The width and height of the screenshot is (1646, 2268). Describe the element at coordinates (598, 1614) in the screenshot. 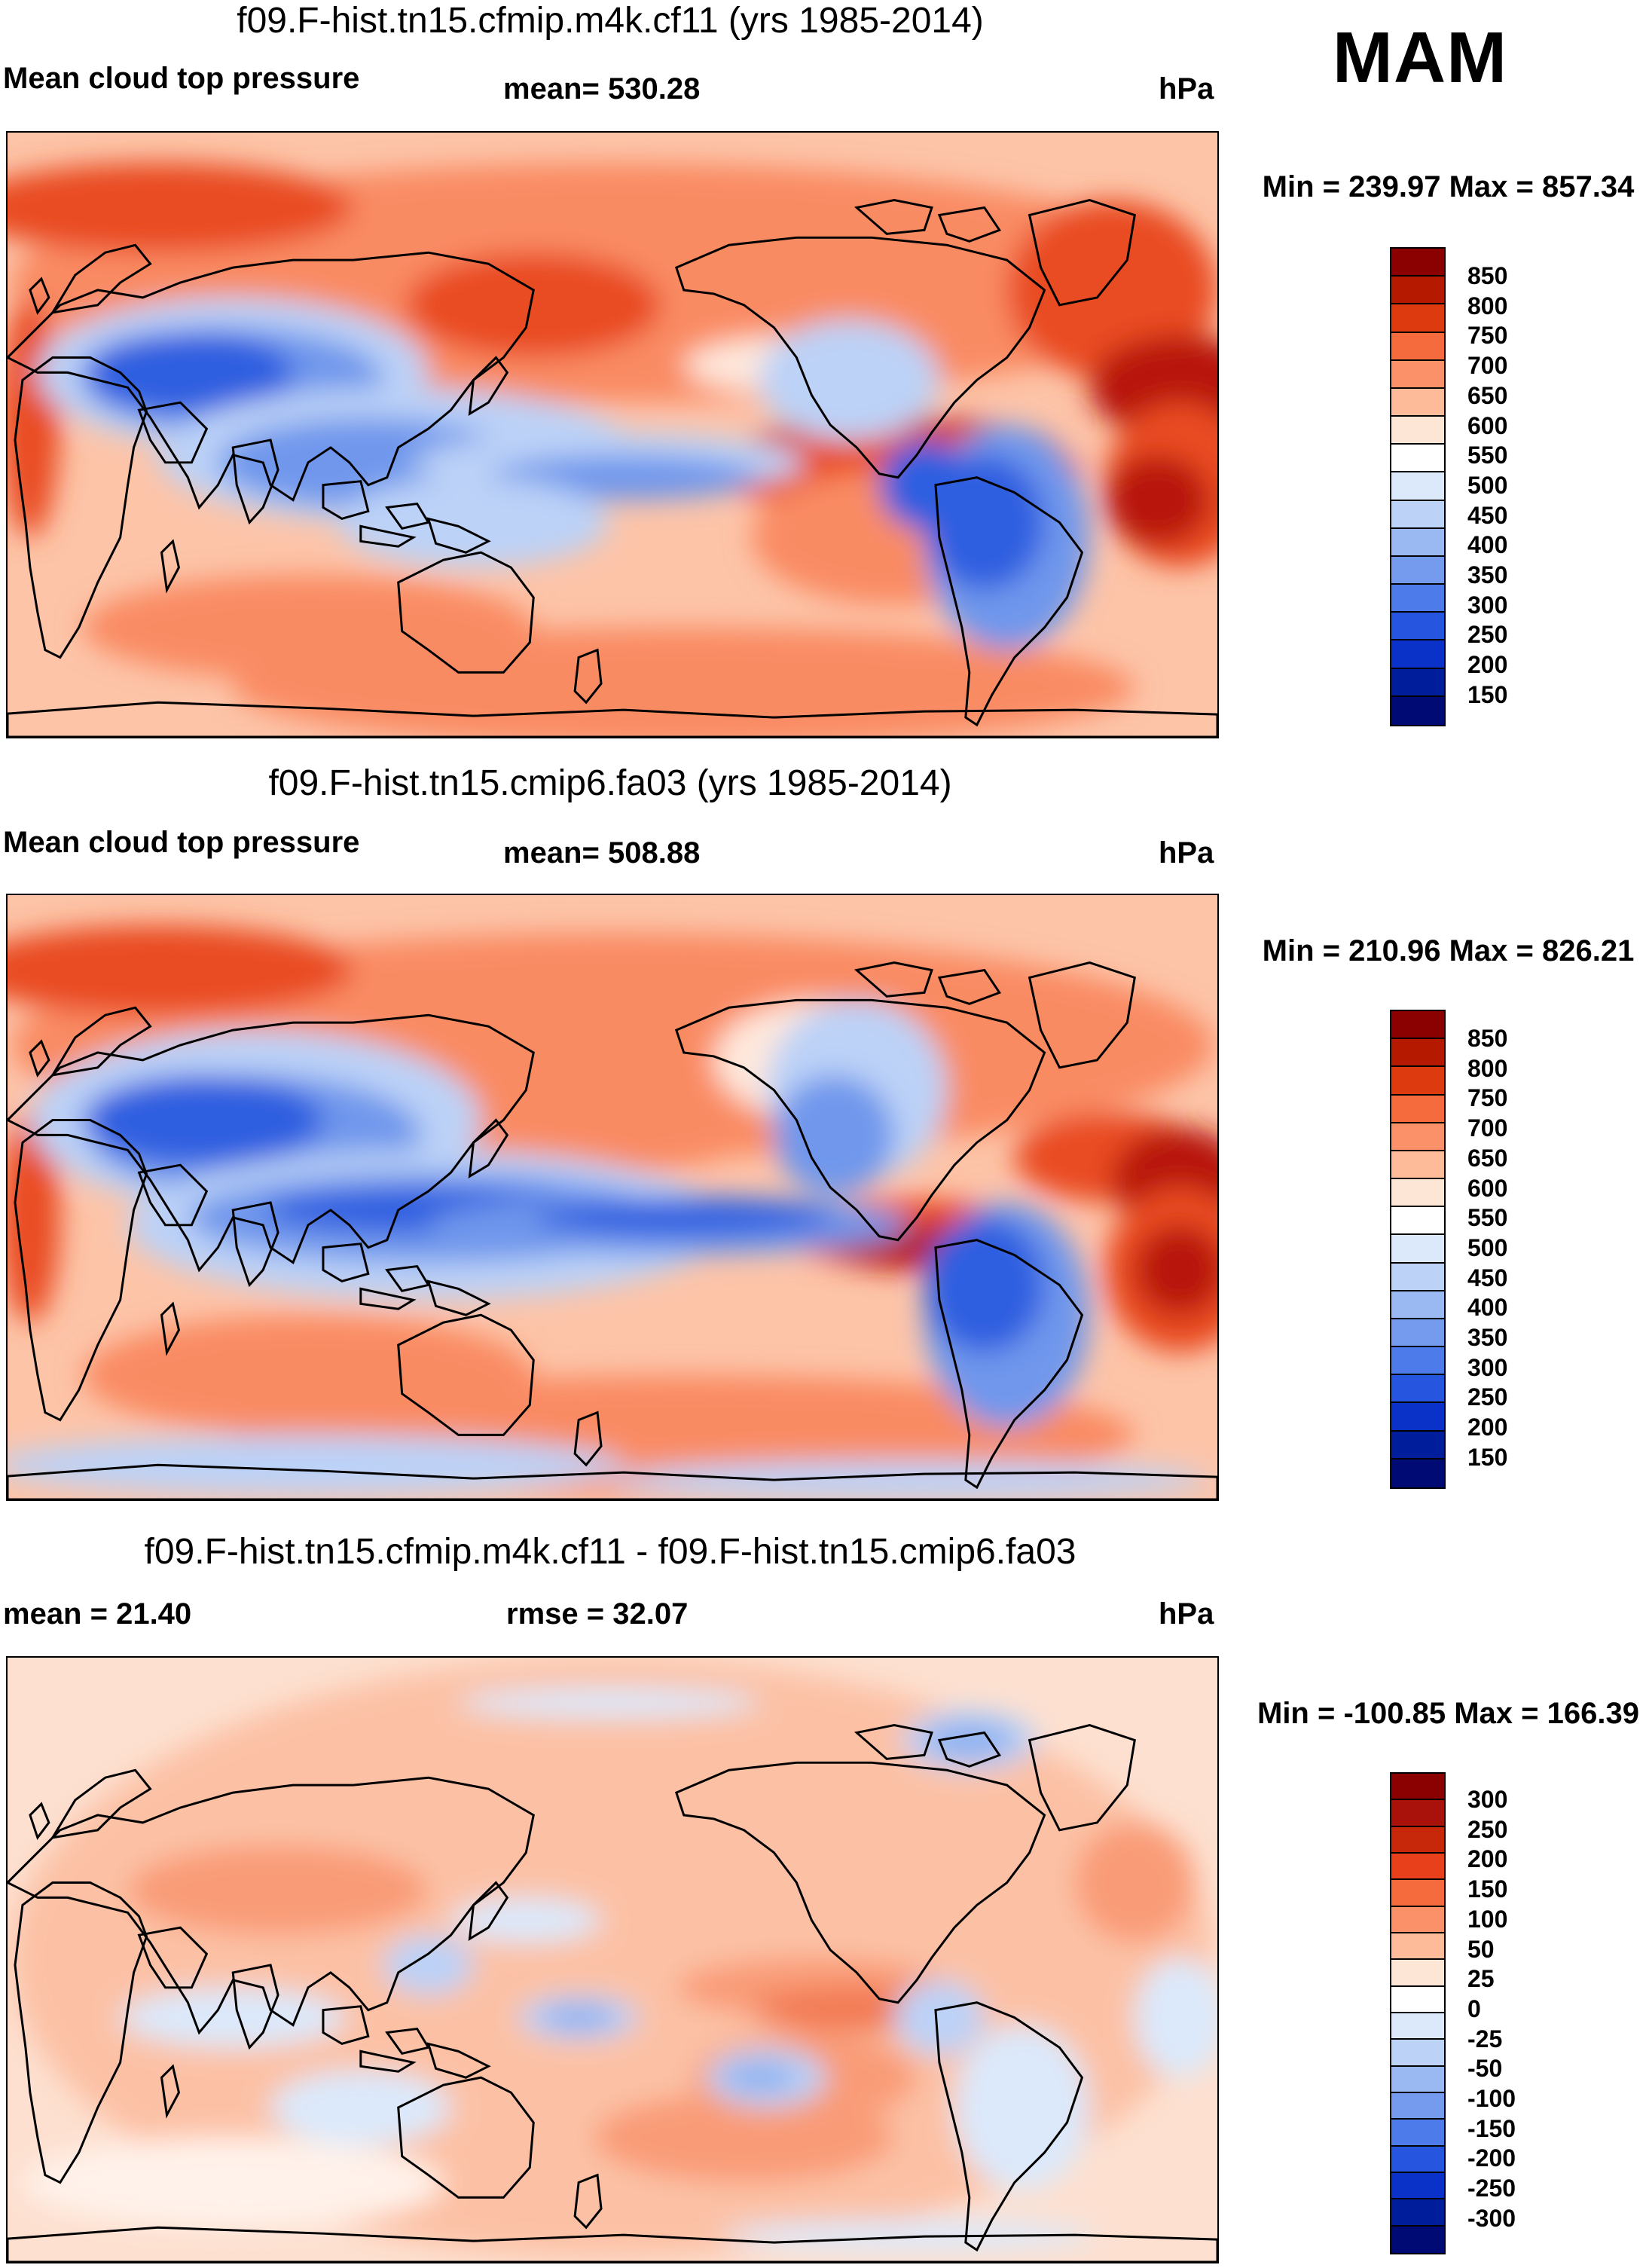

I see `panel-rmse-label: rmse = 32.07` at that location.